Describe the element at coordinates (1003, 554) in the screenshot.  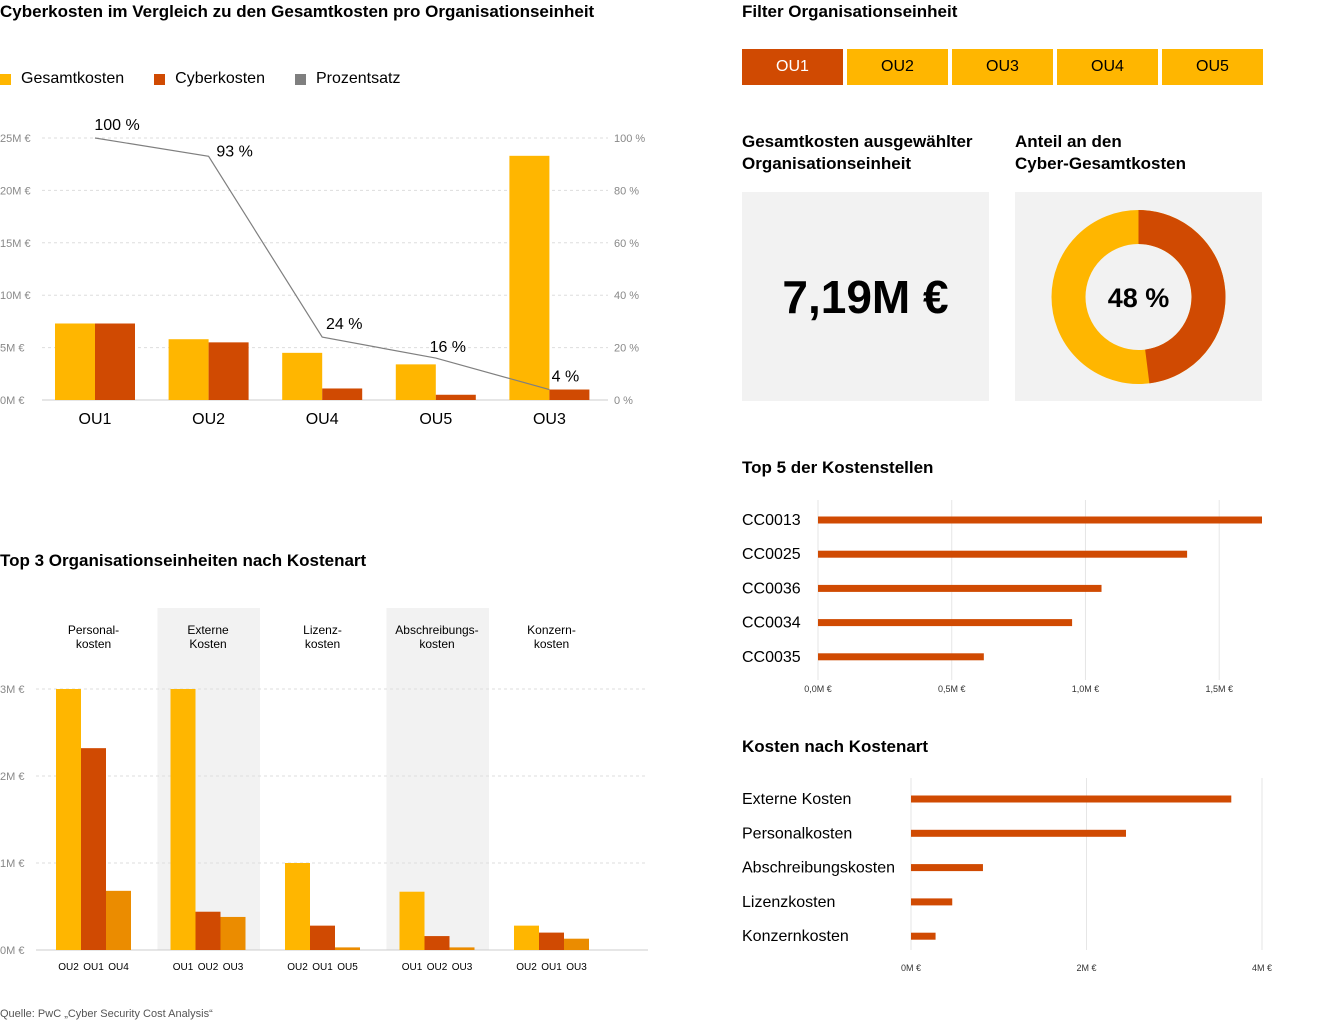
I see `bar-cc0025` at that location.